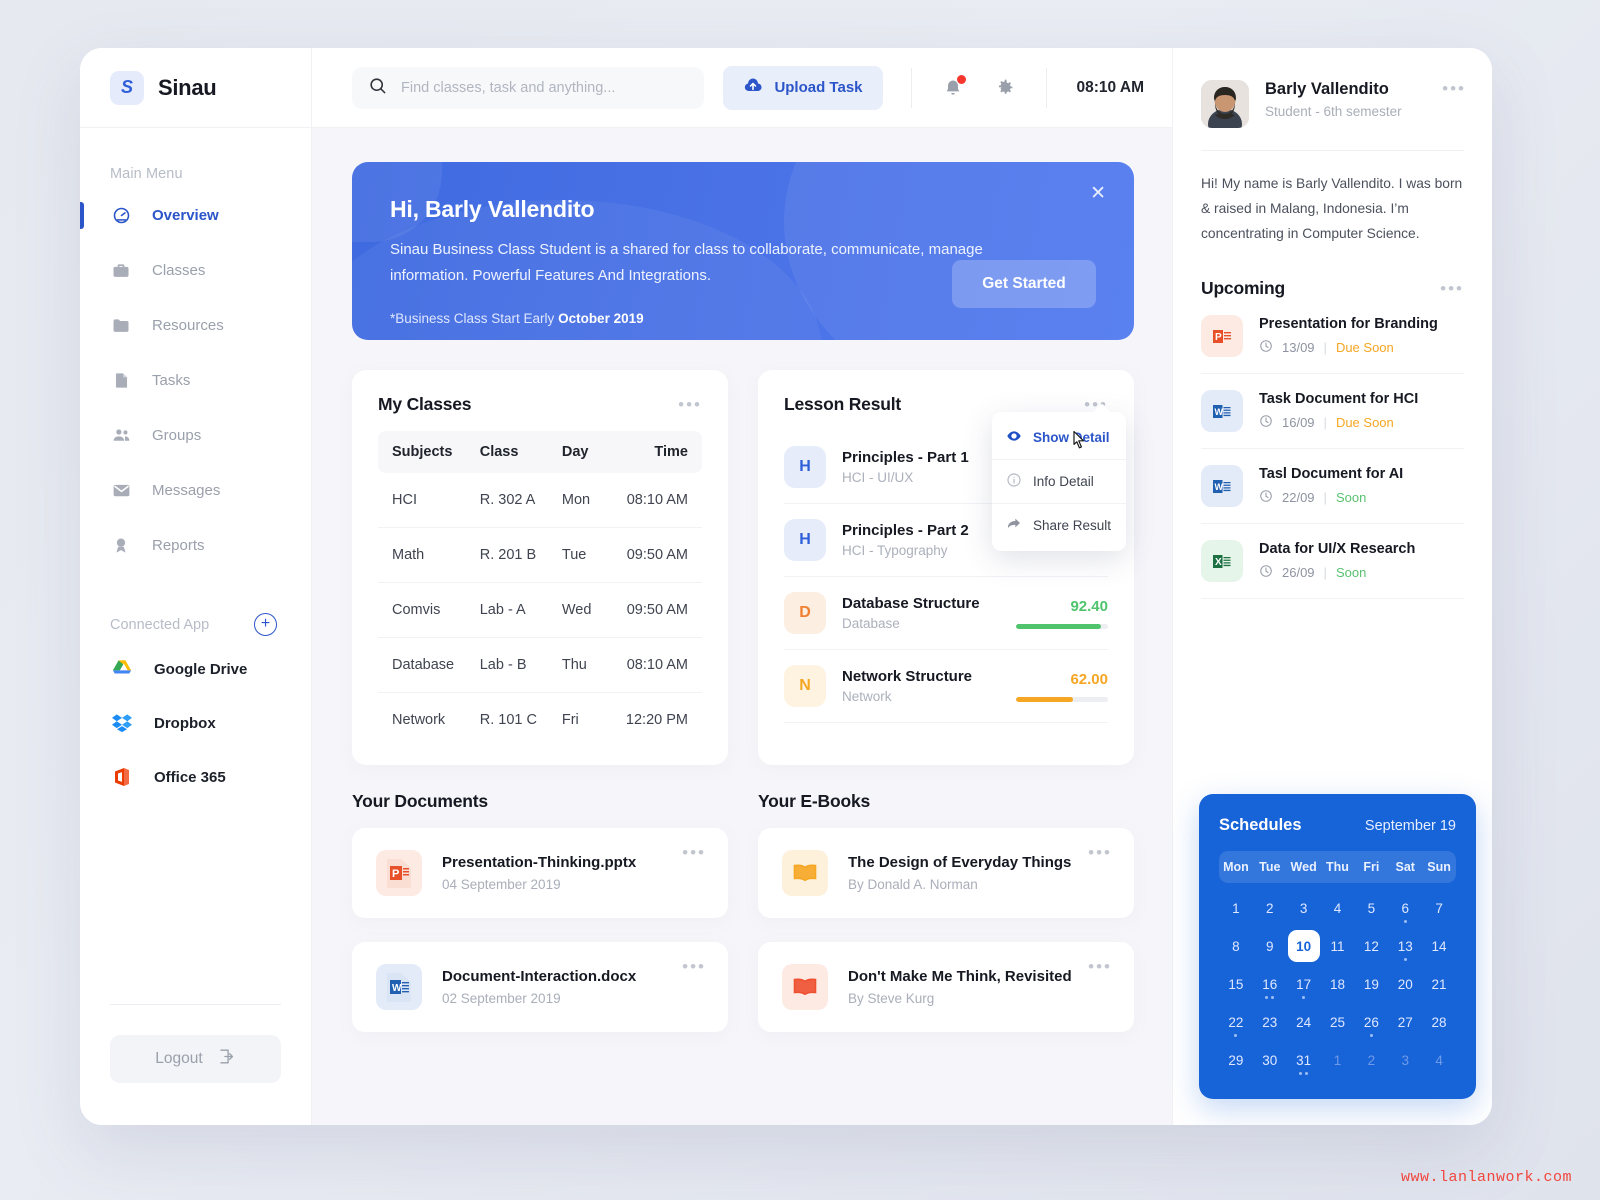 This screenshot has height=1200, width=1600. Describe the element at coordinates (1298, 572) in the screenshot. I see `upcoming-date: 26/09` at that location.